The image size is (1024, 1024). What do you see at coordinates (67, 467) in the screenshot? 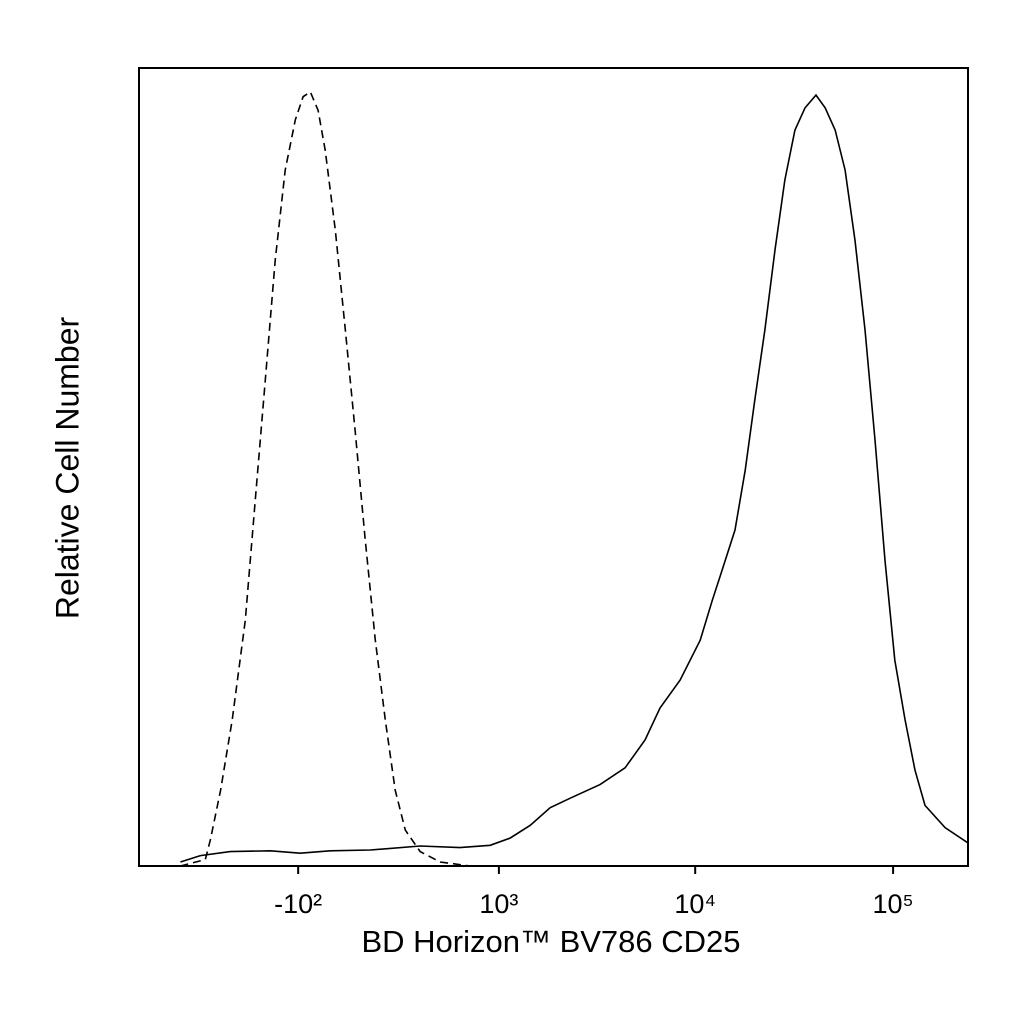
I see `y-axis-label: Relative Cell Number` at bounding box center [67, 467].